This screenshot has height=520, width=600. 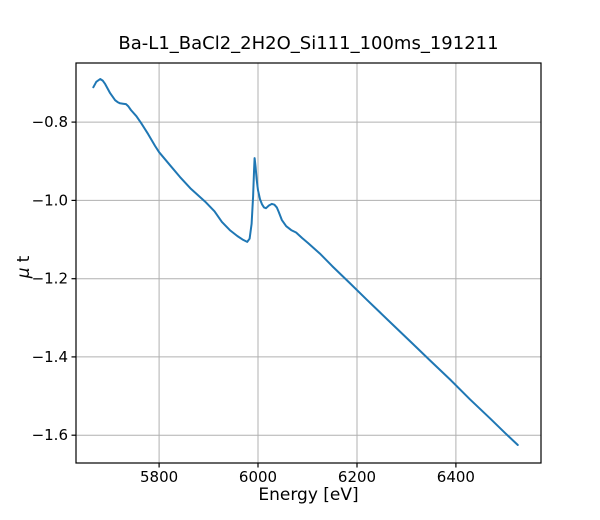 What do you see at coordinates (50, 122) in the screenshot?
I see `y-tick-label: −0.8` at bounding box center [50, 122].